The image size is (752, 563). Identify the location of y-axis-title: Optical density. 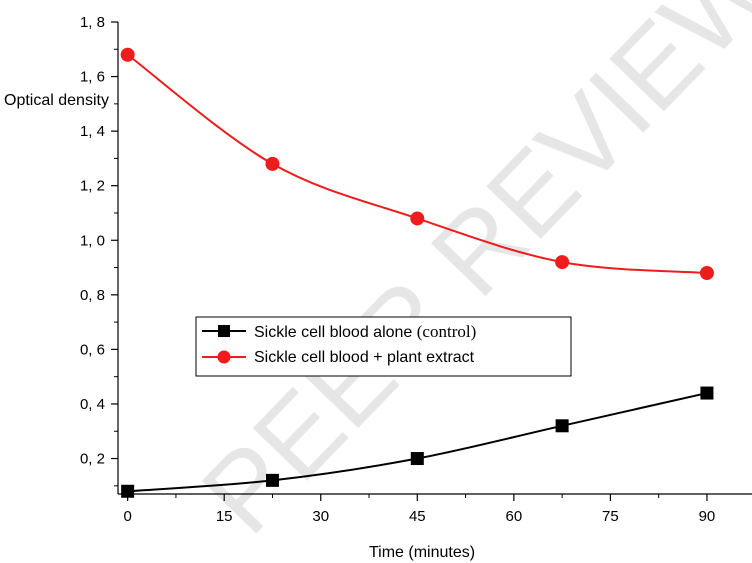
(56, 100).